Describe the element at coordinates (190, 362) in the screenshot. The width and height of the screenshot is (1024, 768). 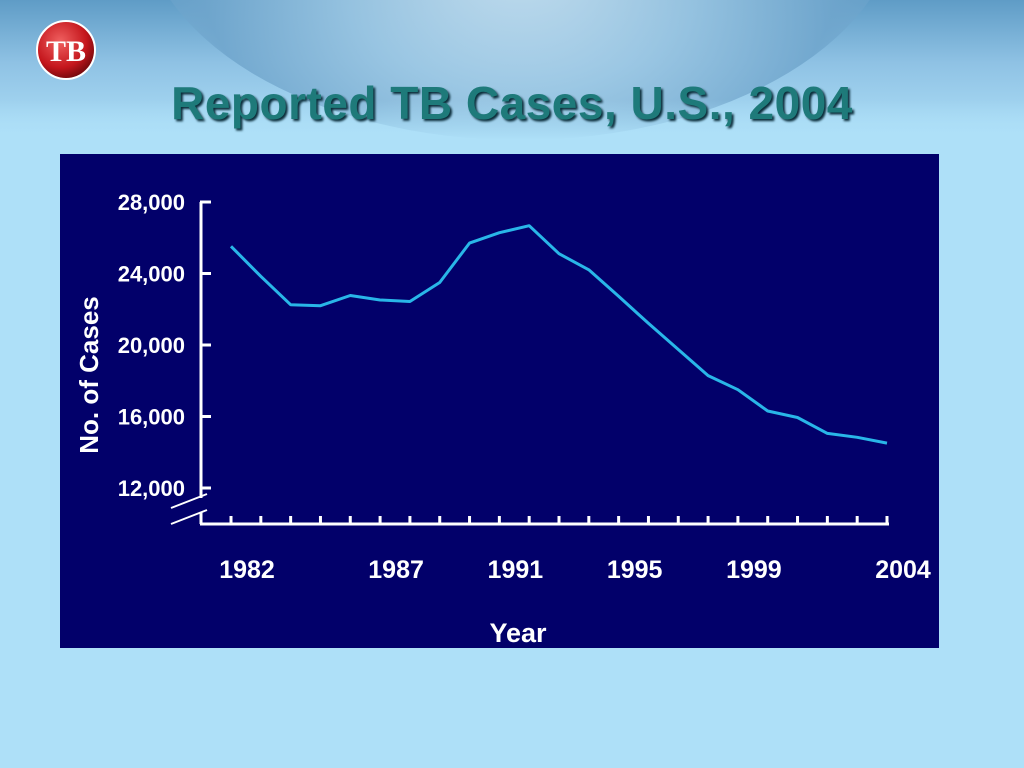
I see `y-axis` at that location.